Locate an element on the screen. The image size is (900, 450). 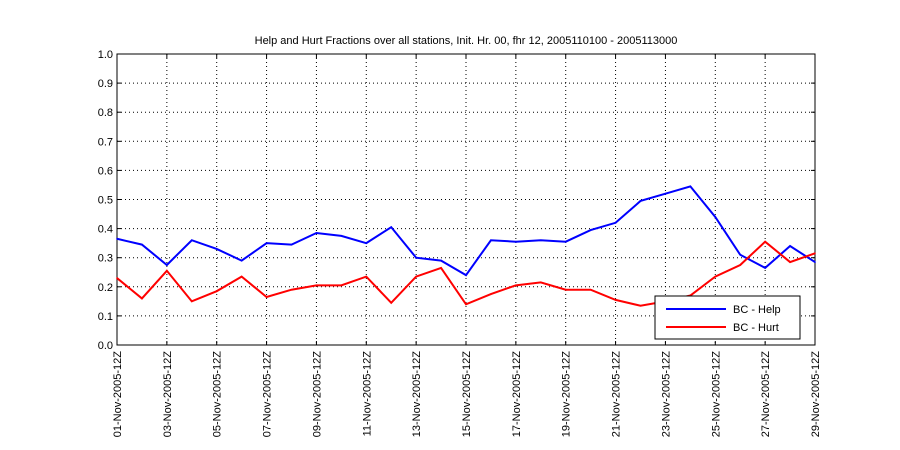
y-tick-label: 0.2 is located at coordinates (105, 288).